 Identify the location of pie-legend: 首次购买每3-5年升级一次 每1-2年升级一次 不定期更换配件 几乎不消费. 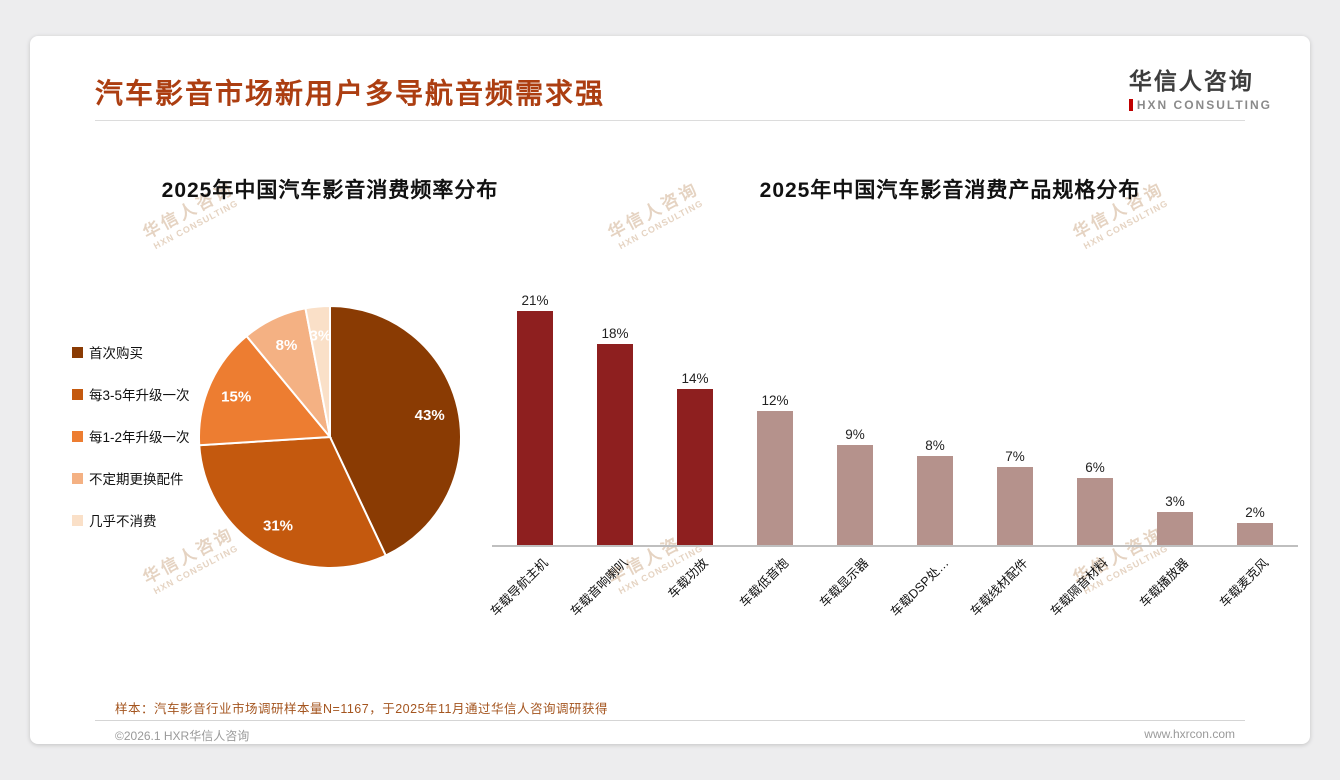
(131, 436).